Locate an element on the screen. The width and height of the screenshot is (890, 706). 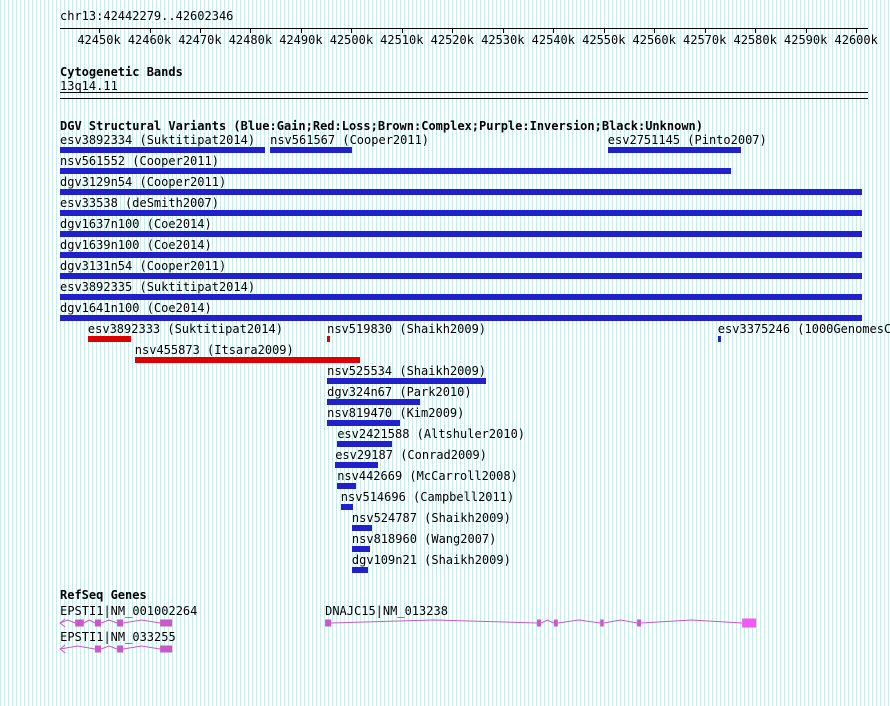
ruler-tick-label: 42530k is located at coordinates (503, 40).